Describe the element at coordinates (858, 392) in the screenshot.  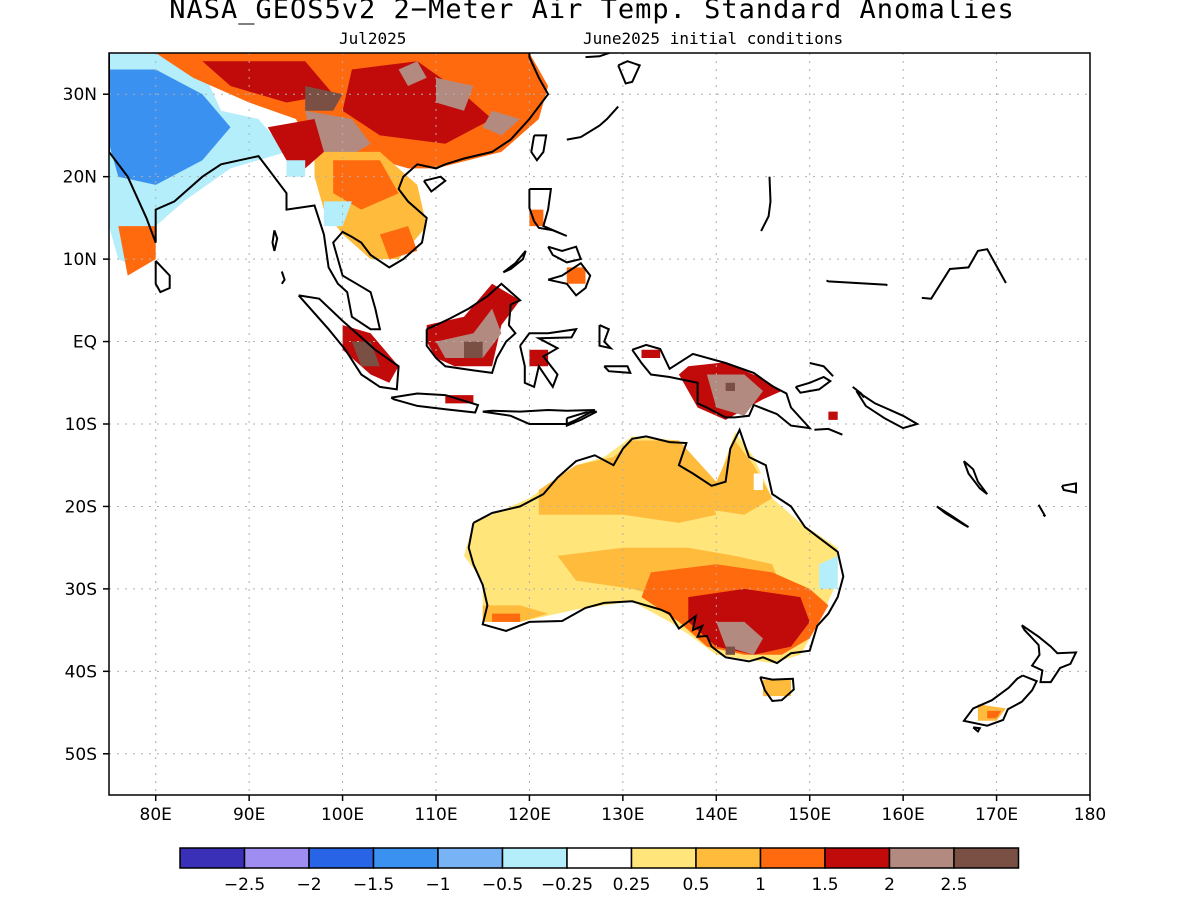
I see `coast-bougainville` at that location.